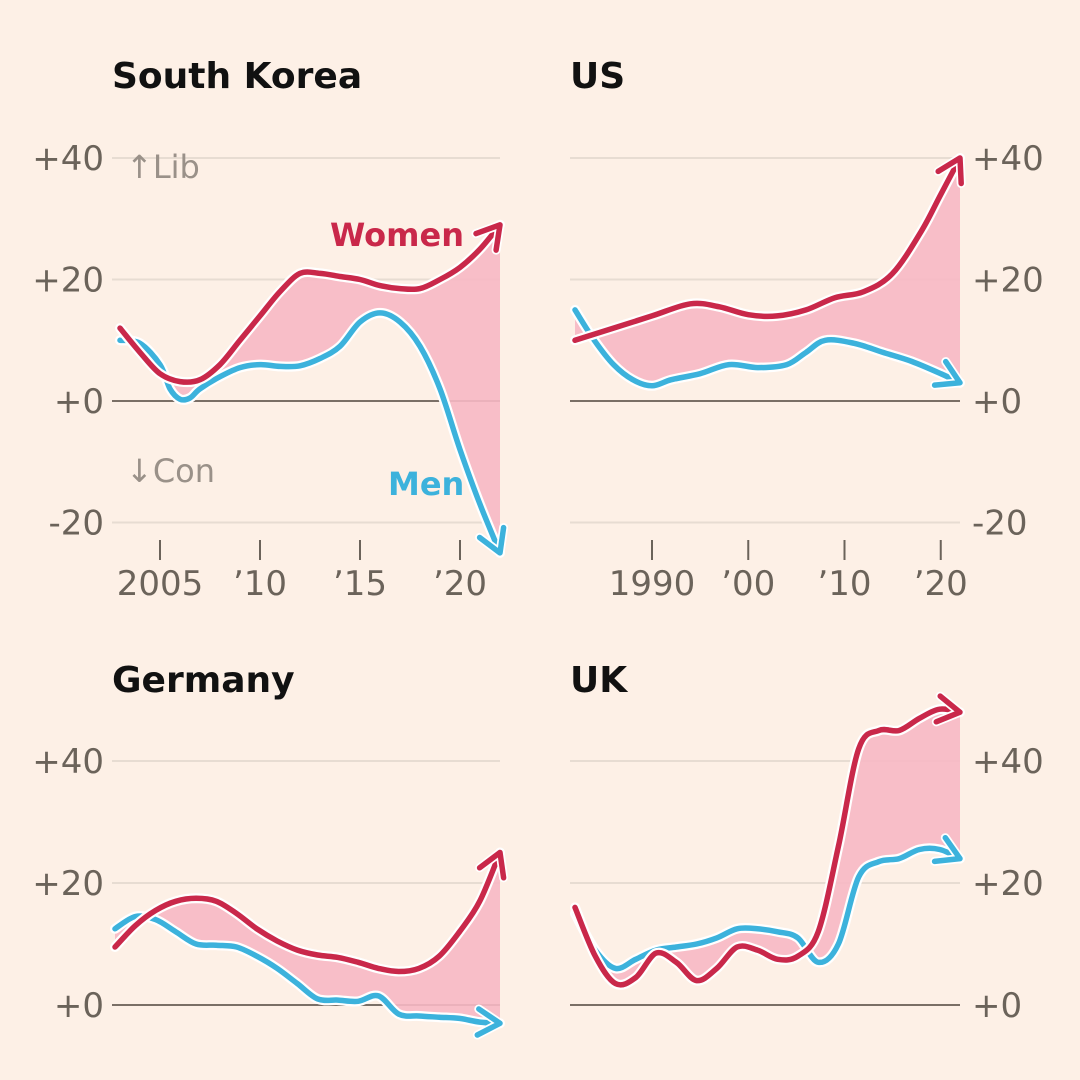  What do you see at coordinates (68, 281) in the screenshot?
I see `south-korea-ytick-label: +20` at bounding box center [68, 281].